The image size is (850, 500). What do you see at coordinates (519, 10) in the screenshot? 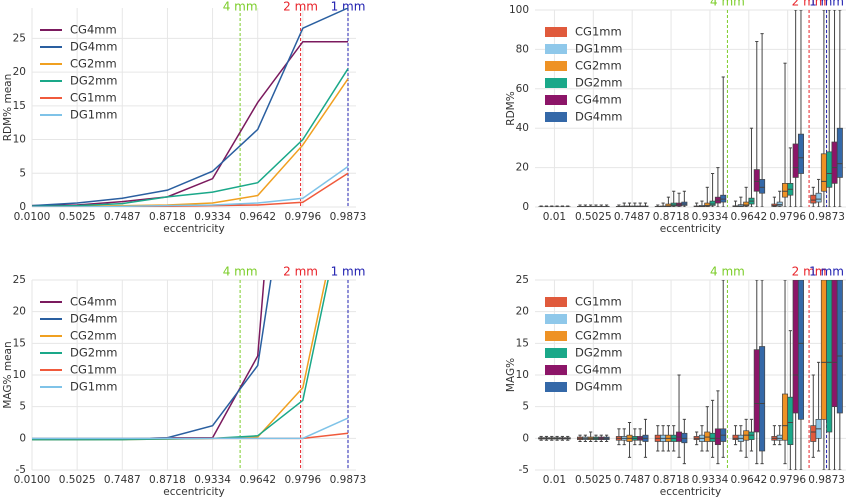
I see `y-tick-label: 100` at bounding box center [519, 10].